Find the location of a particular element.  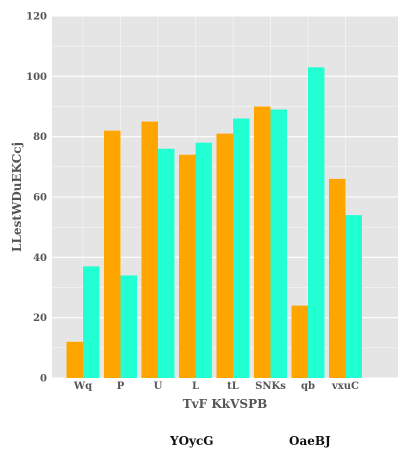

bar-oaebj-wq is located at coordinates (91, 322).